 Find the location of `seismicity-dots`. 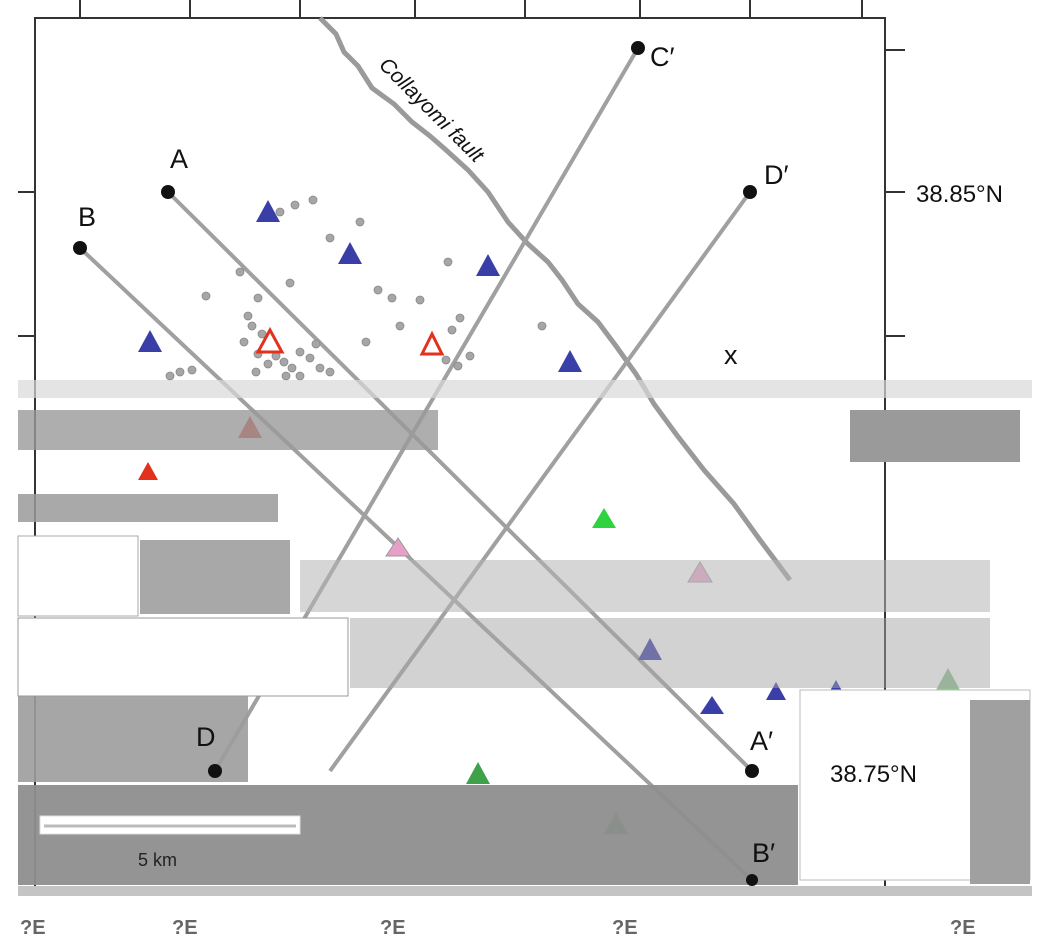

seismicity-dots is located at coordinates (356, 288).